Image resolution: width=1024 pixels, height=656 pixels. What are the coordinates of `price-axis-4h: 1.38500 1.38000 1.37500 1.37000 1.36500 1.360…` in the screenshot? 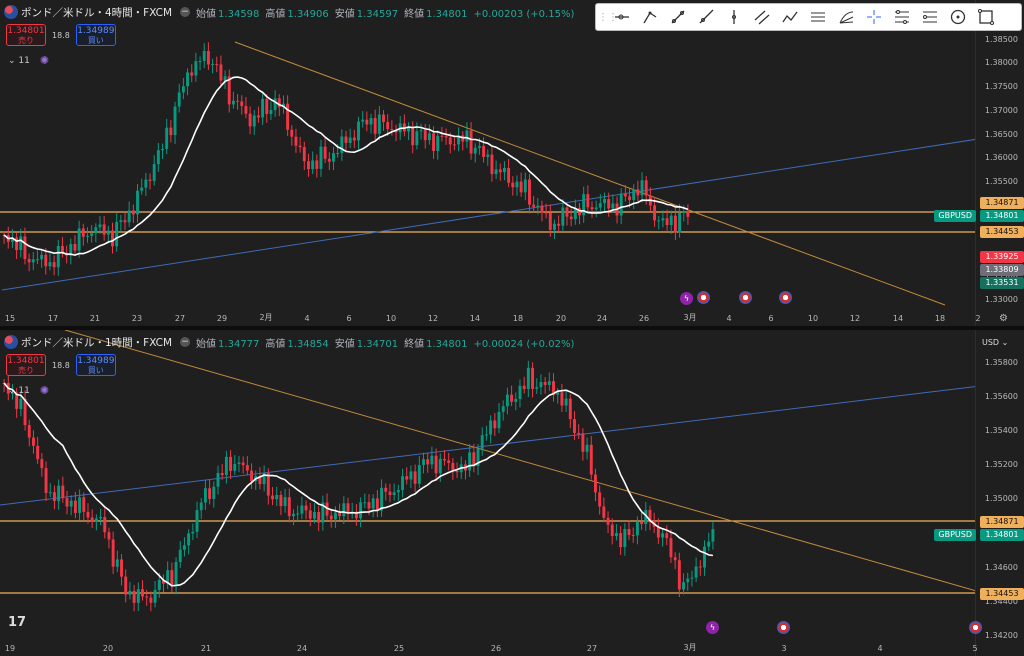 It's located at (999, 163).